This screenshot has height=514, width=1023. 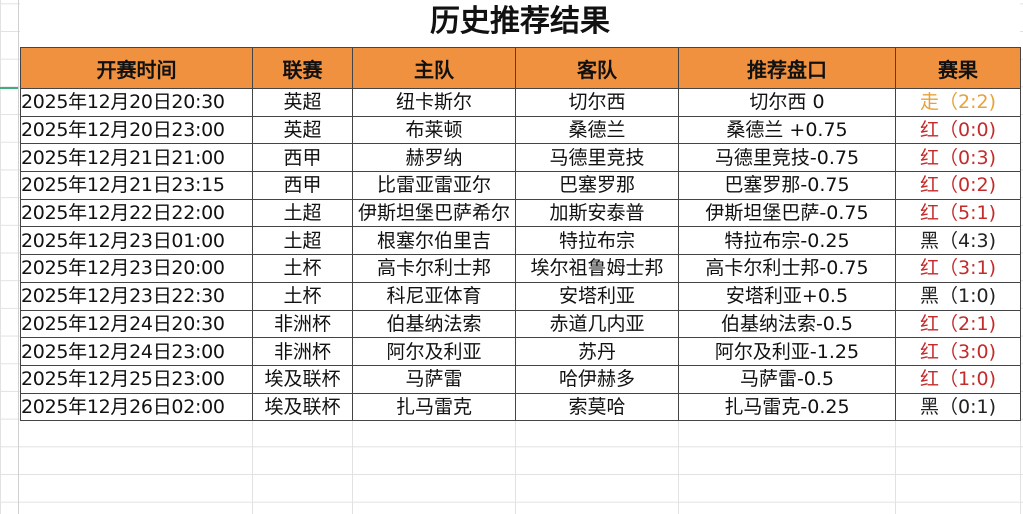 I want to click on time-cell: 2025年12月22日22:00, so click(x=136, y=213).